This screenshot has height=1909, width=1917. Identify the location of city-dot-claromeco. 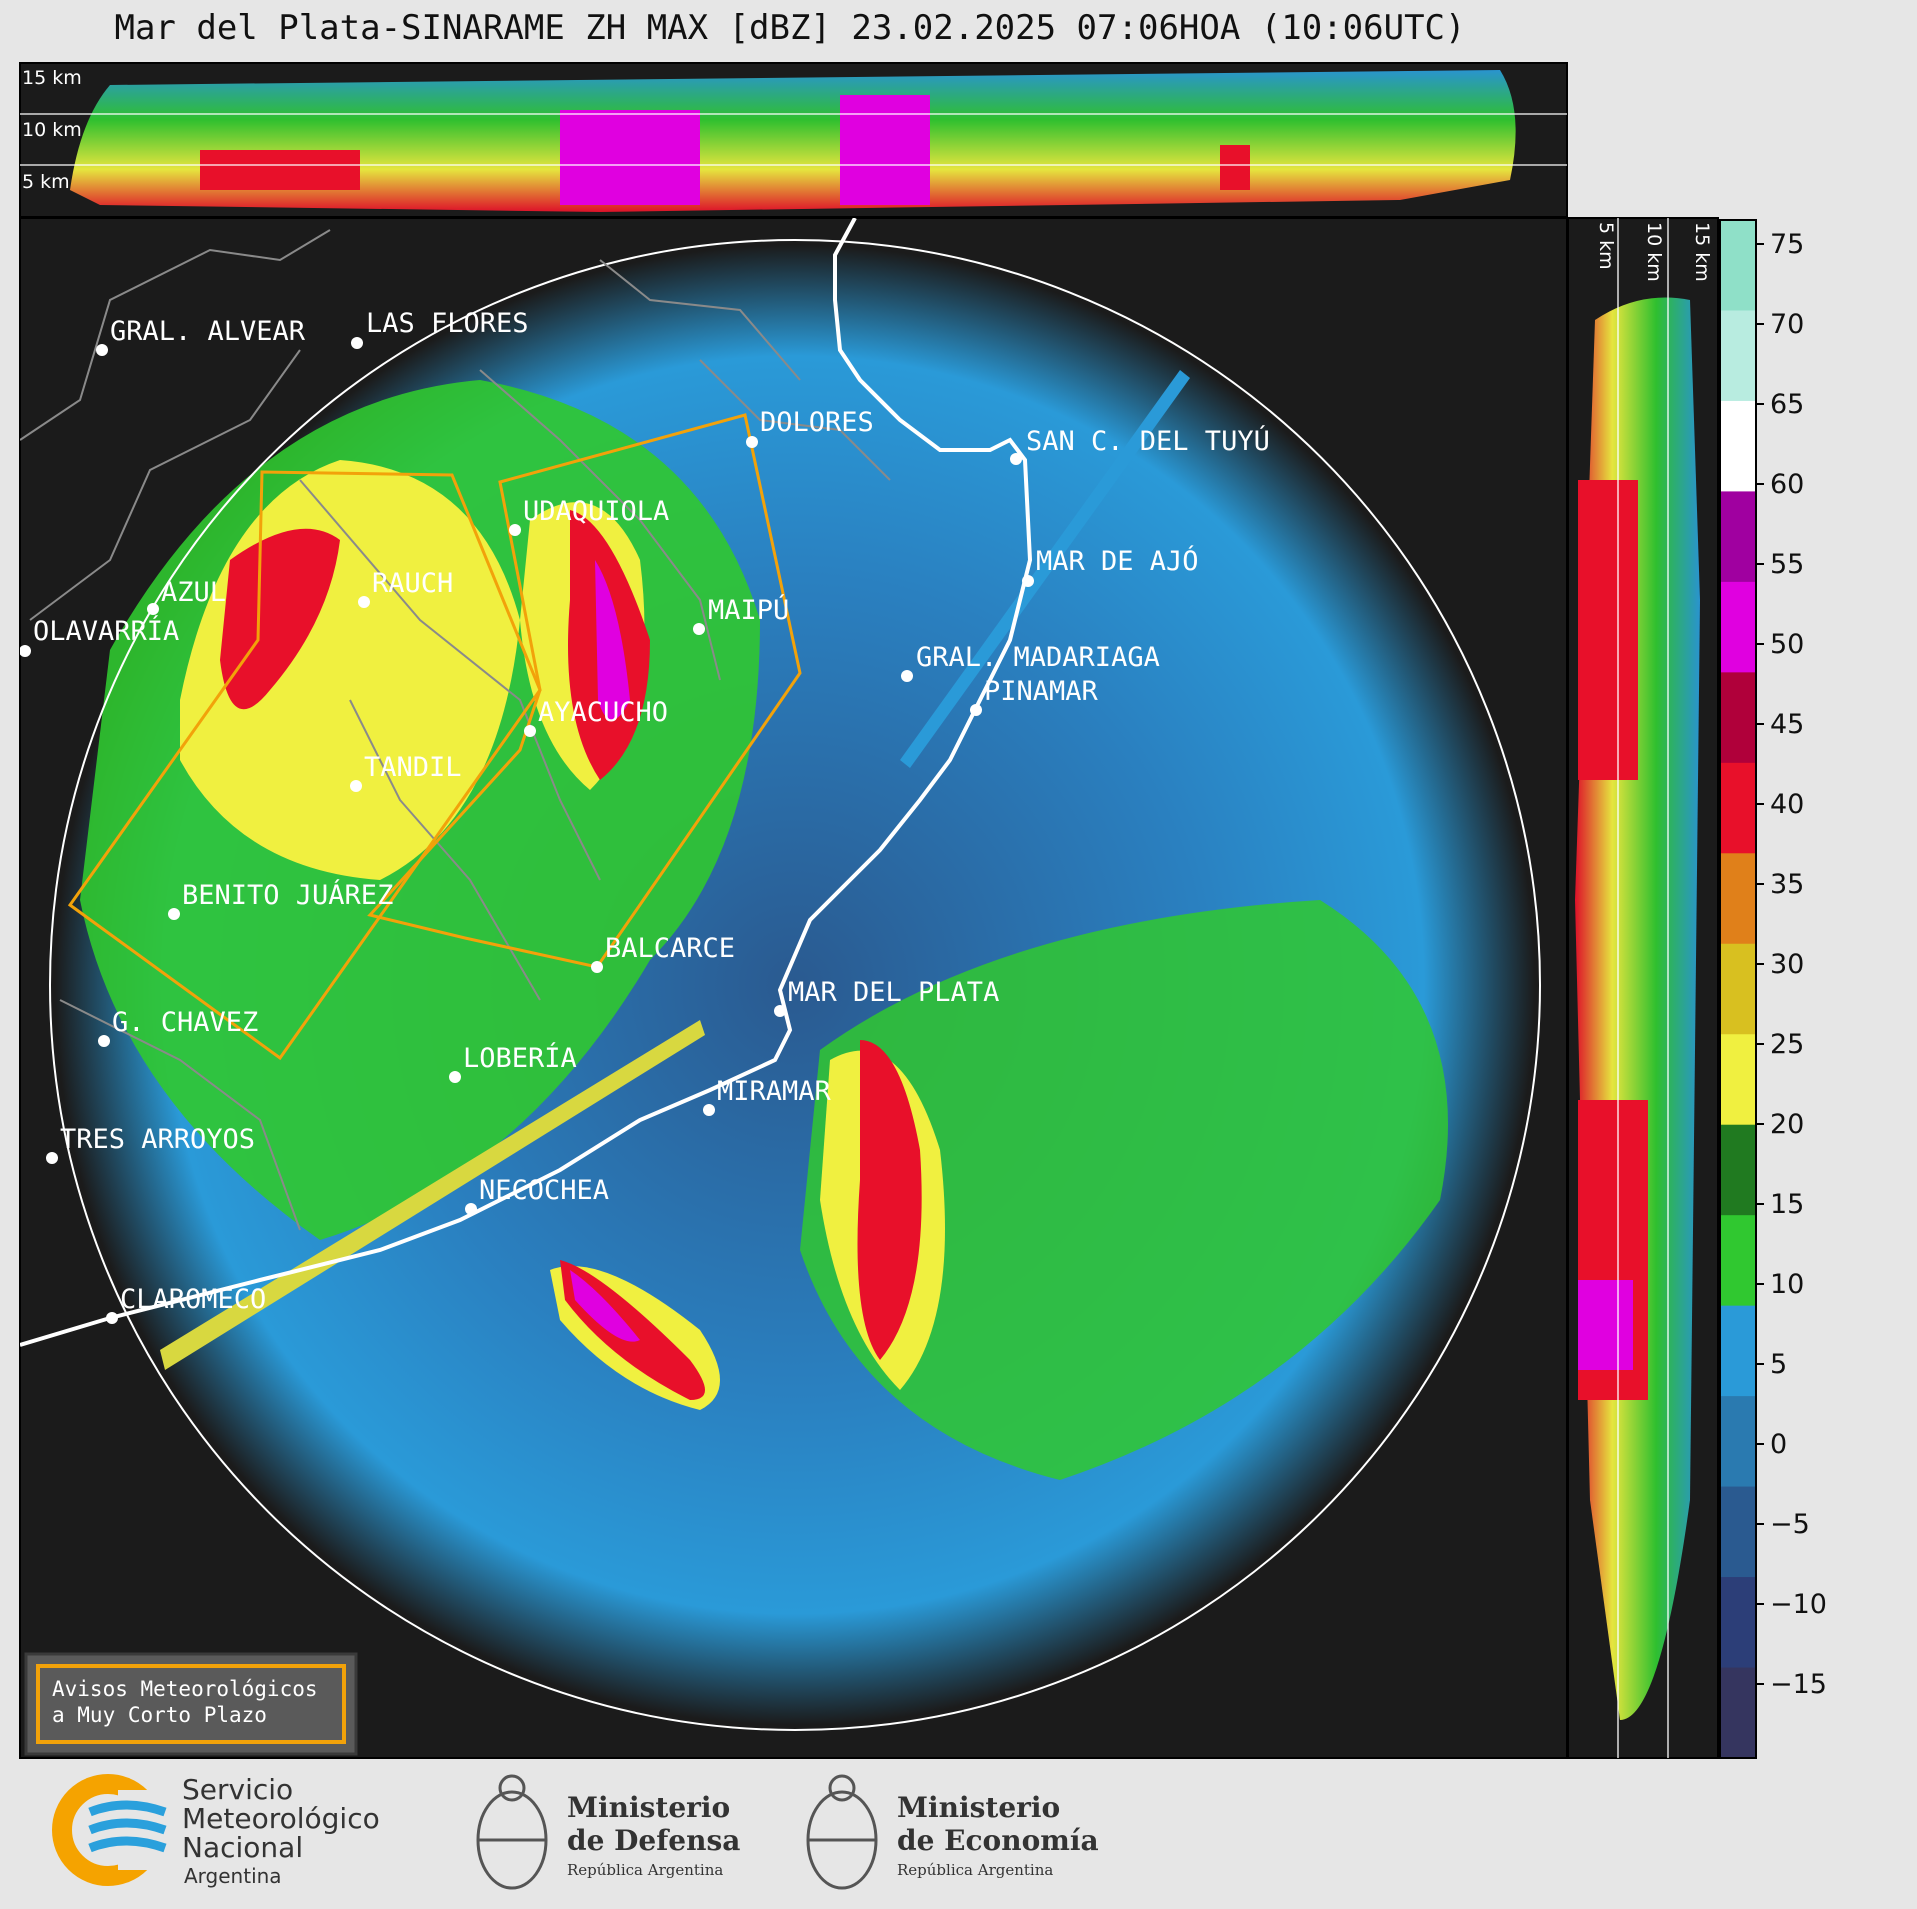
(112, 1318).